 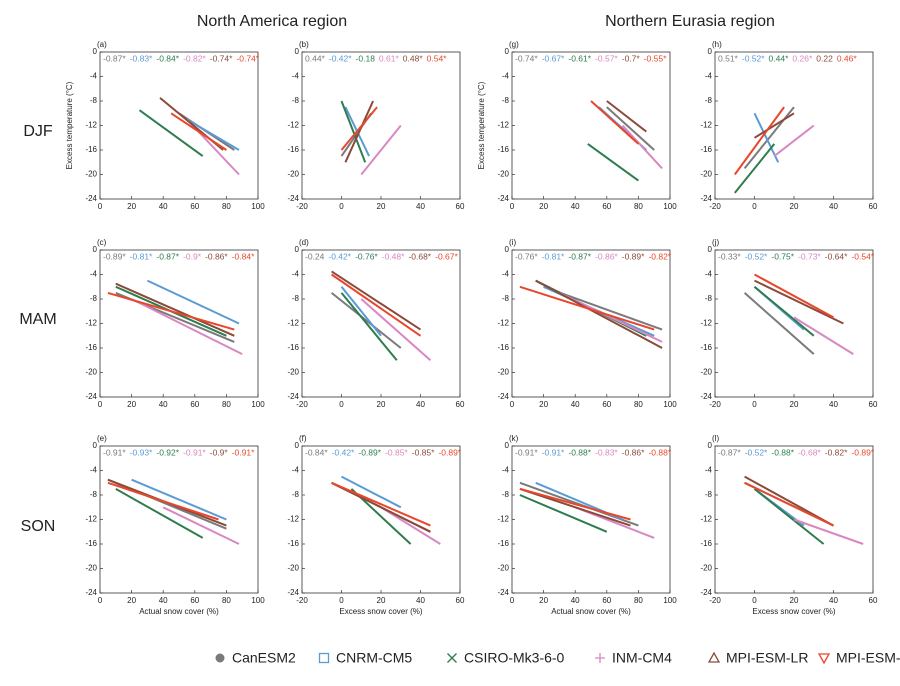 I want to click on panel-label: (g), so click(x=514, y=44).